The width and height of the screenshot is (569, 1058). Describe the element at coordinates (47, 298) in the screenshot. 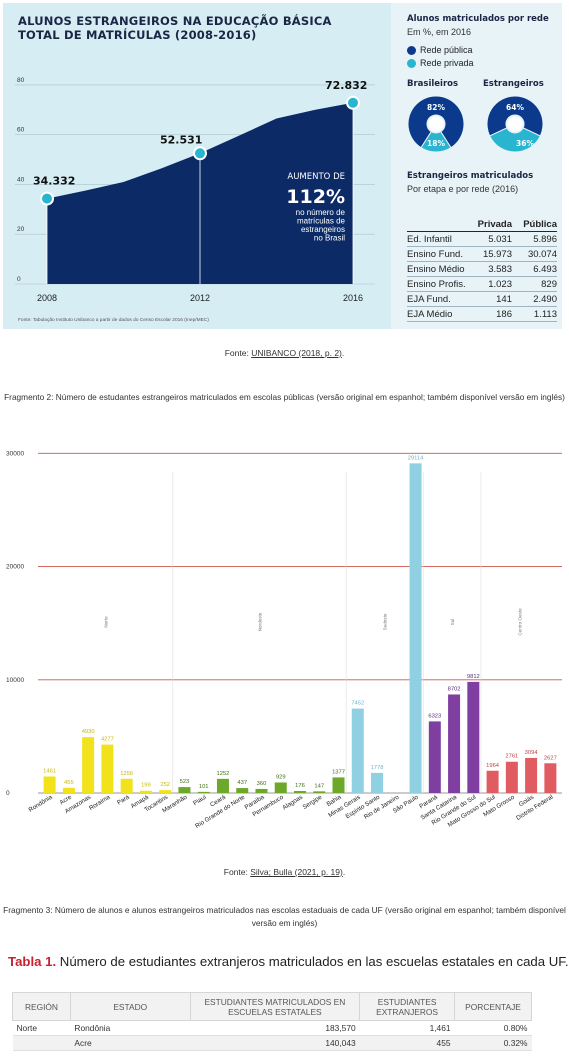

I see `x-tick-label: 2008` at that location.